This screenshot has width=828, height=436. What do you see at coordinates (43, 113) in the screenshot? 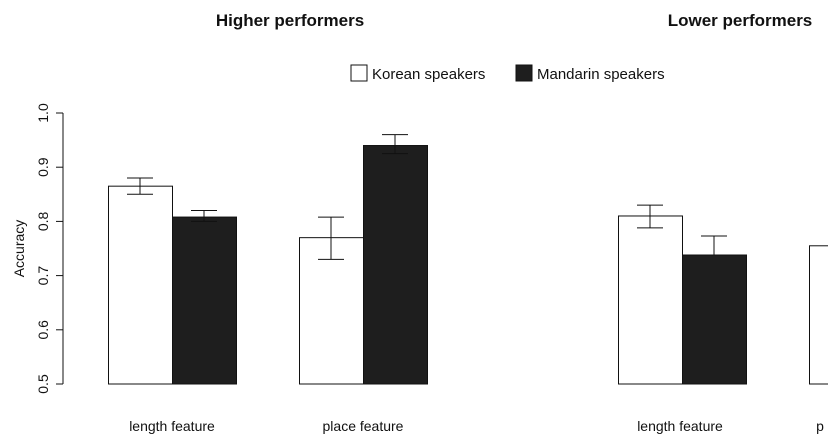
I see `y-tick-label: 1.0` at bounding box center [43, 113].